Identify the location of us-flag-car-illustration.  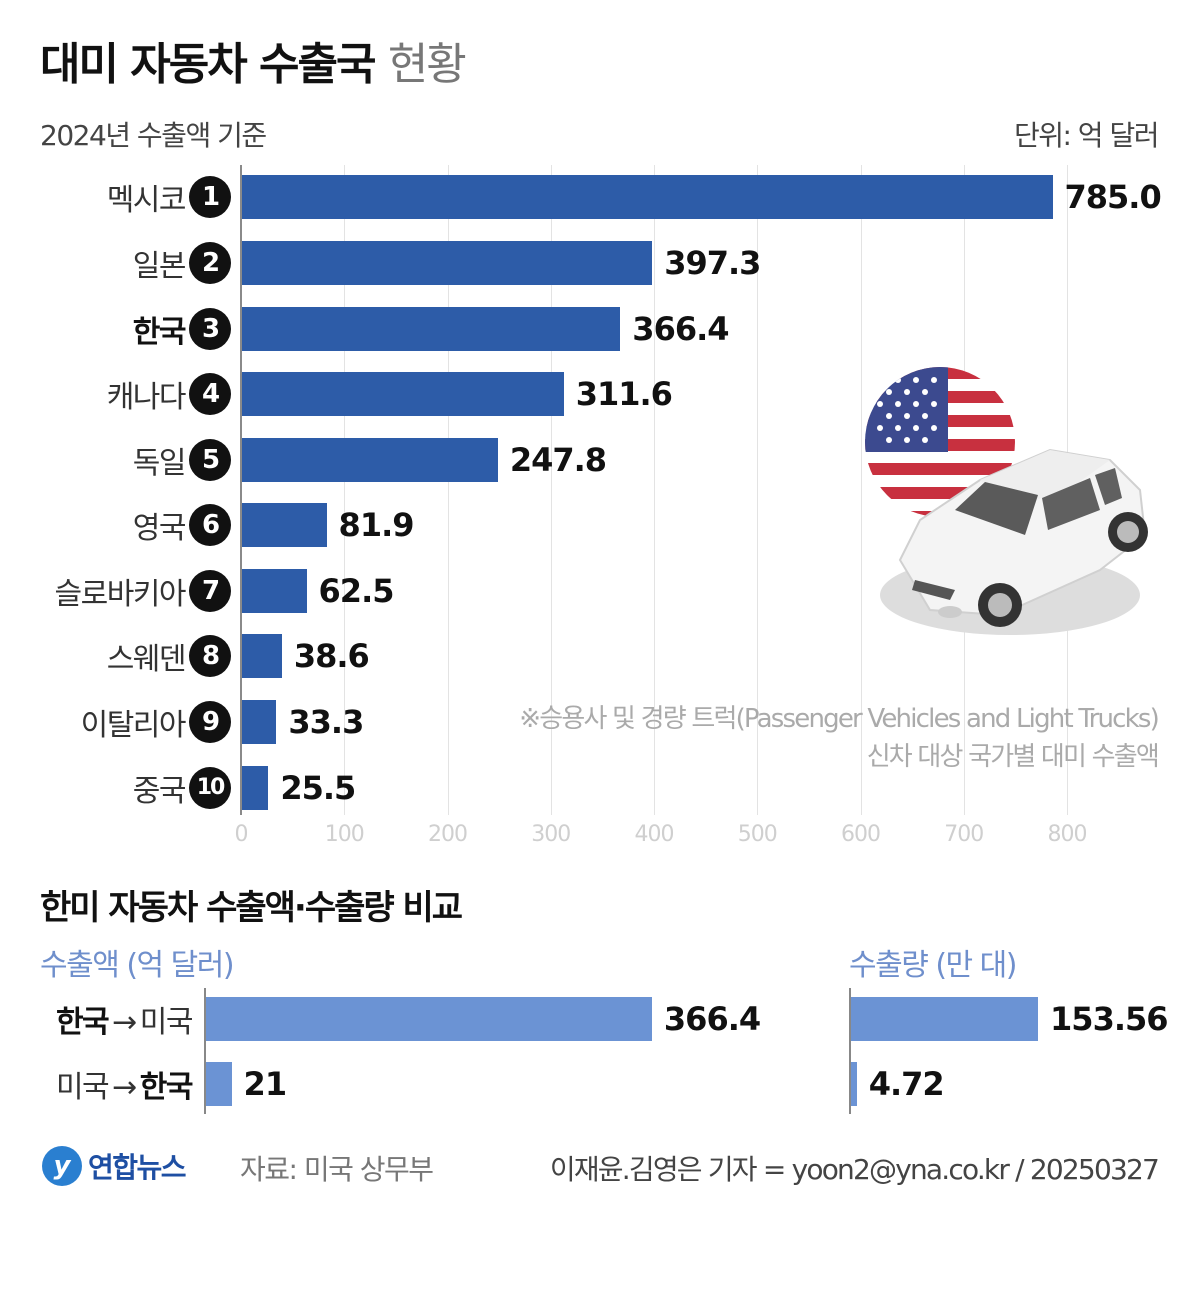
(1010, 505).